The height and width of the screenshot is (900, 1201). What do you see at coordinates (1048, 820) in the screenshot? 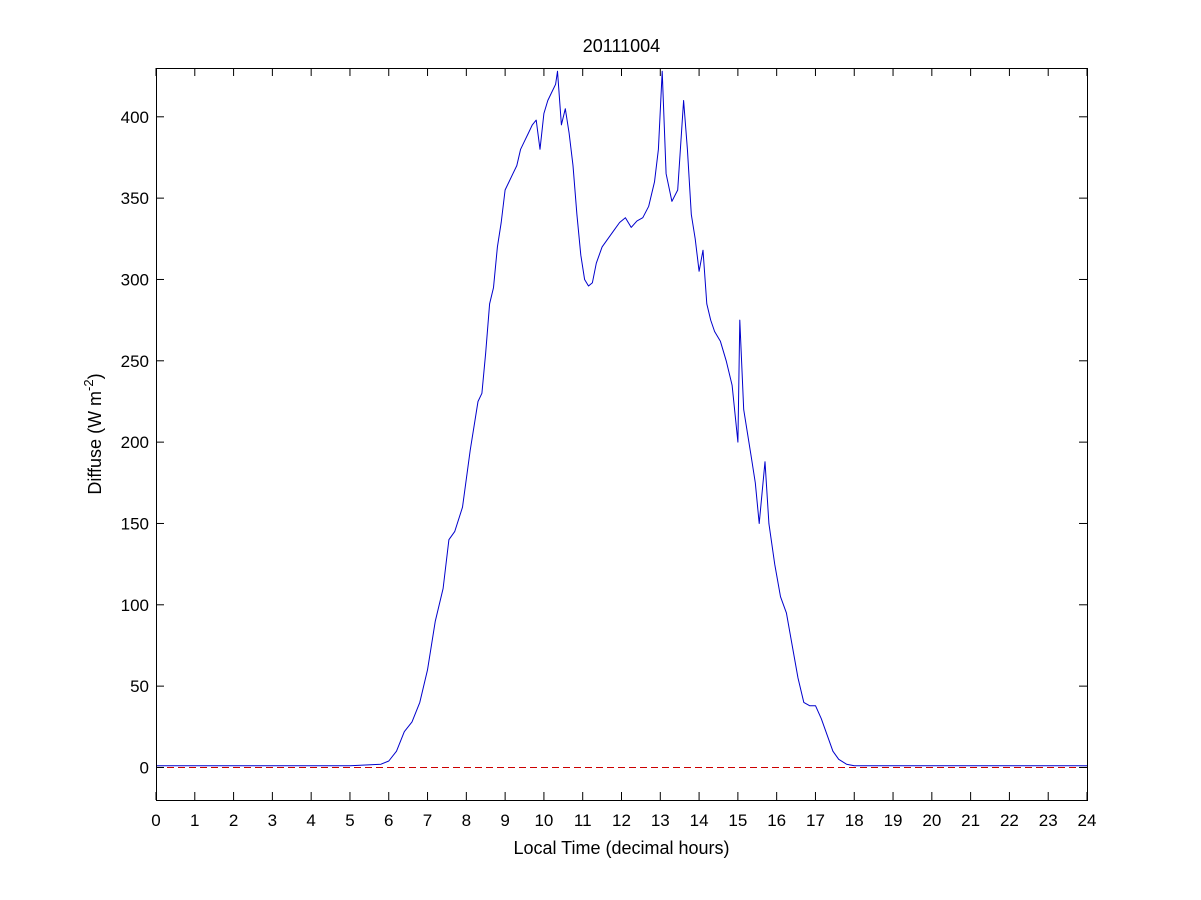
I see `x-tick-label: 23` at bounding box center [1048, 820].